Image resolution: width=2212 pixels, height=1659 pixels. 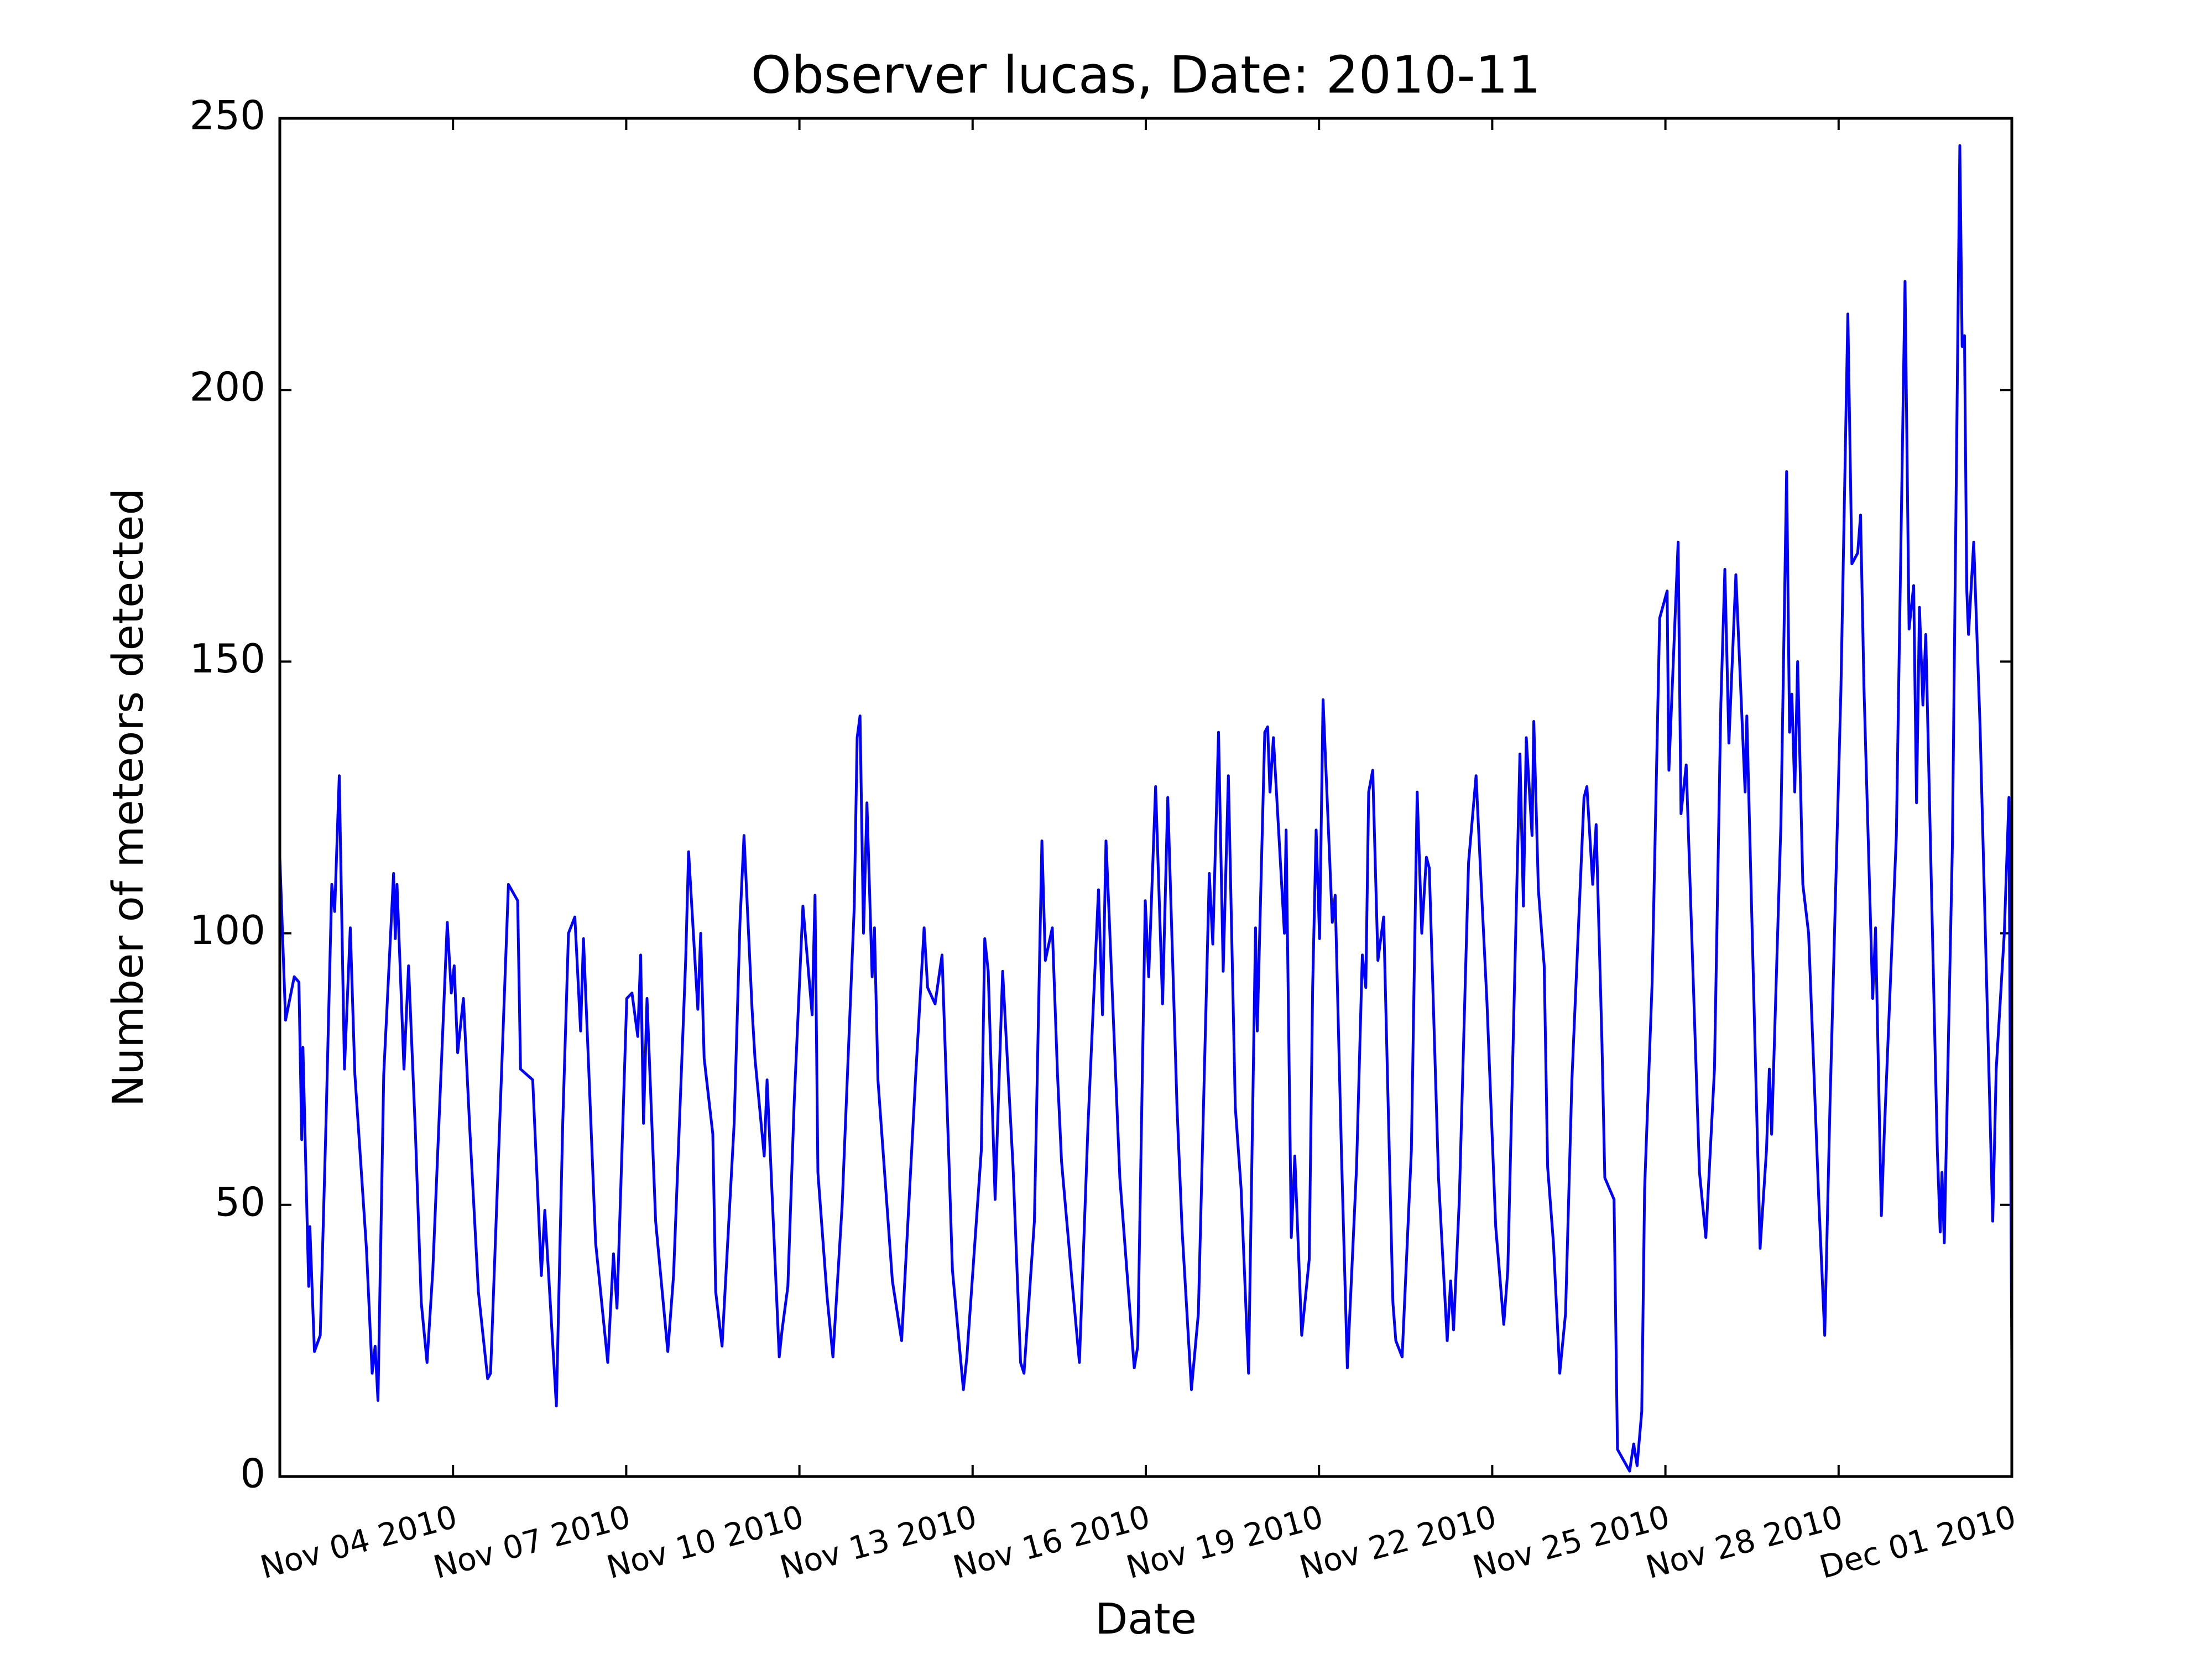 I want to click on y-tick-label: 150, so click(x=228, y=658).